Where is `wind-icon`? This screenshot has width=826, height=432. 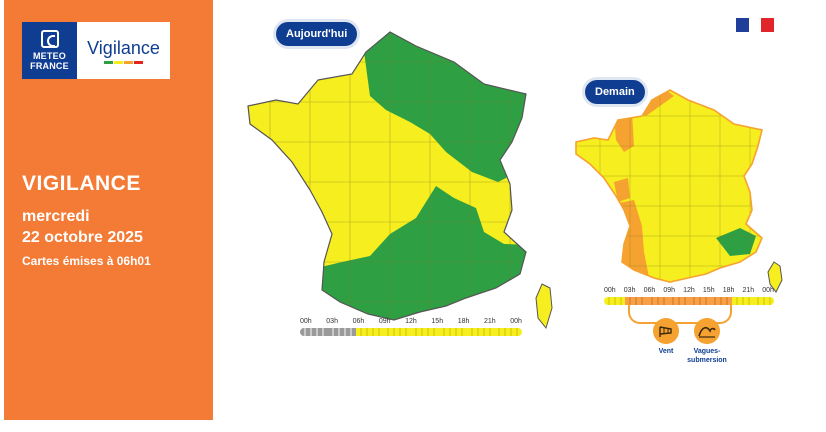 wind-icon is located at coordinates (666, 331).